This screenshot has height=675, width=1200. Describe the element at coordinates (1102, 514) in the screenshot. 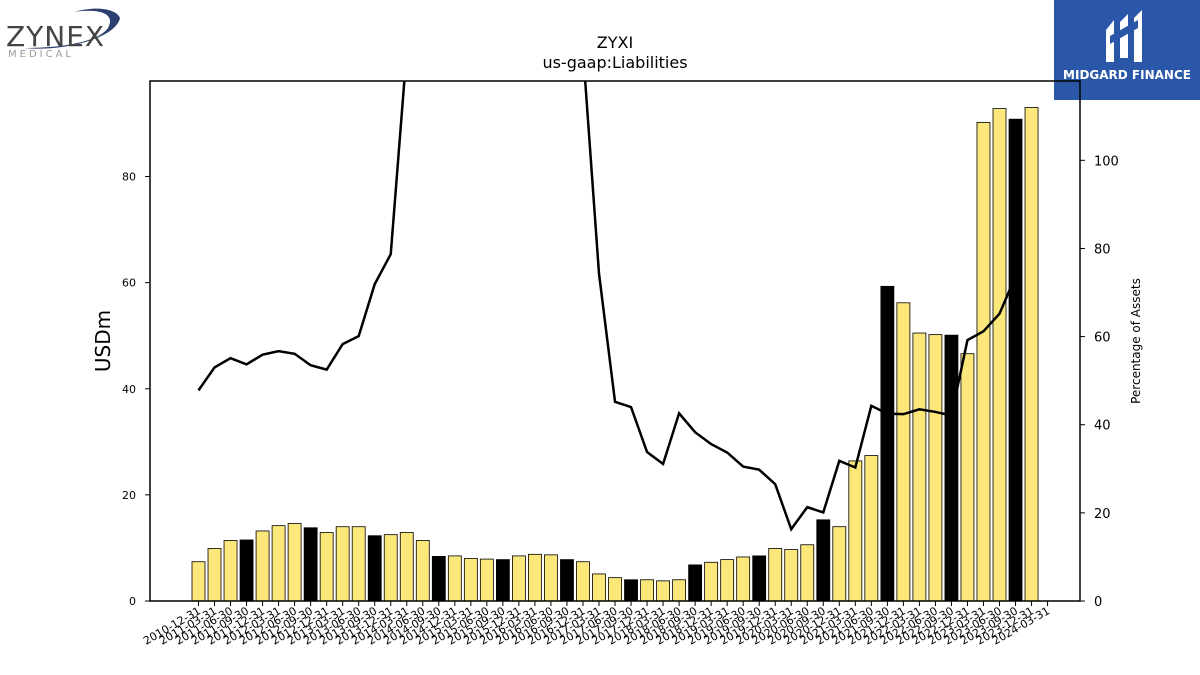

I see `y2-tick-label: 20` at that location.